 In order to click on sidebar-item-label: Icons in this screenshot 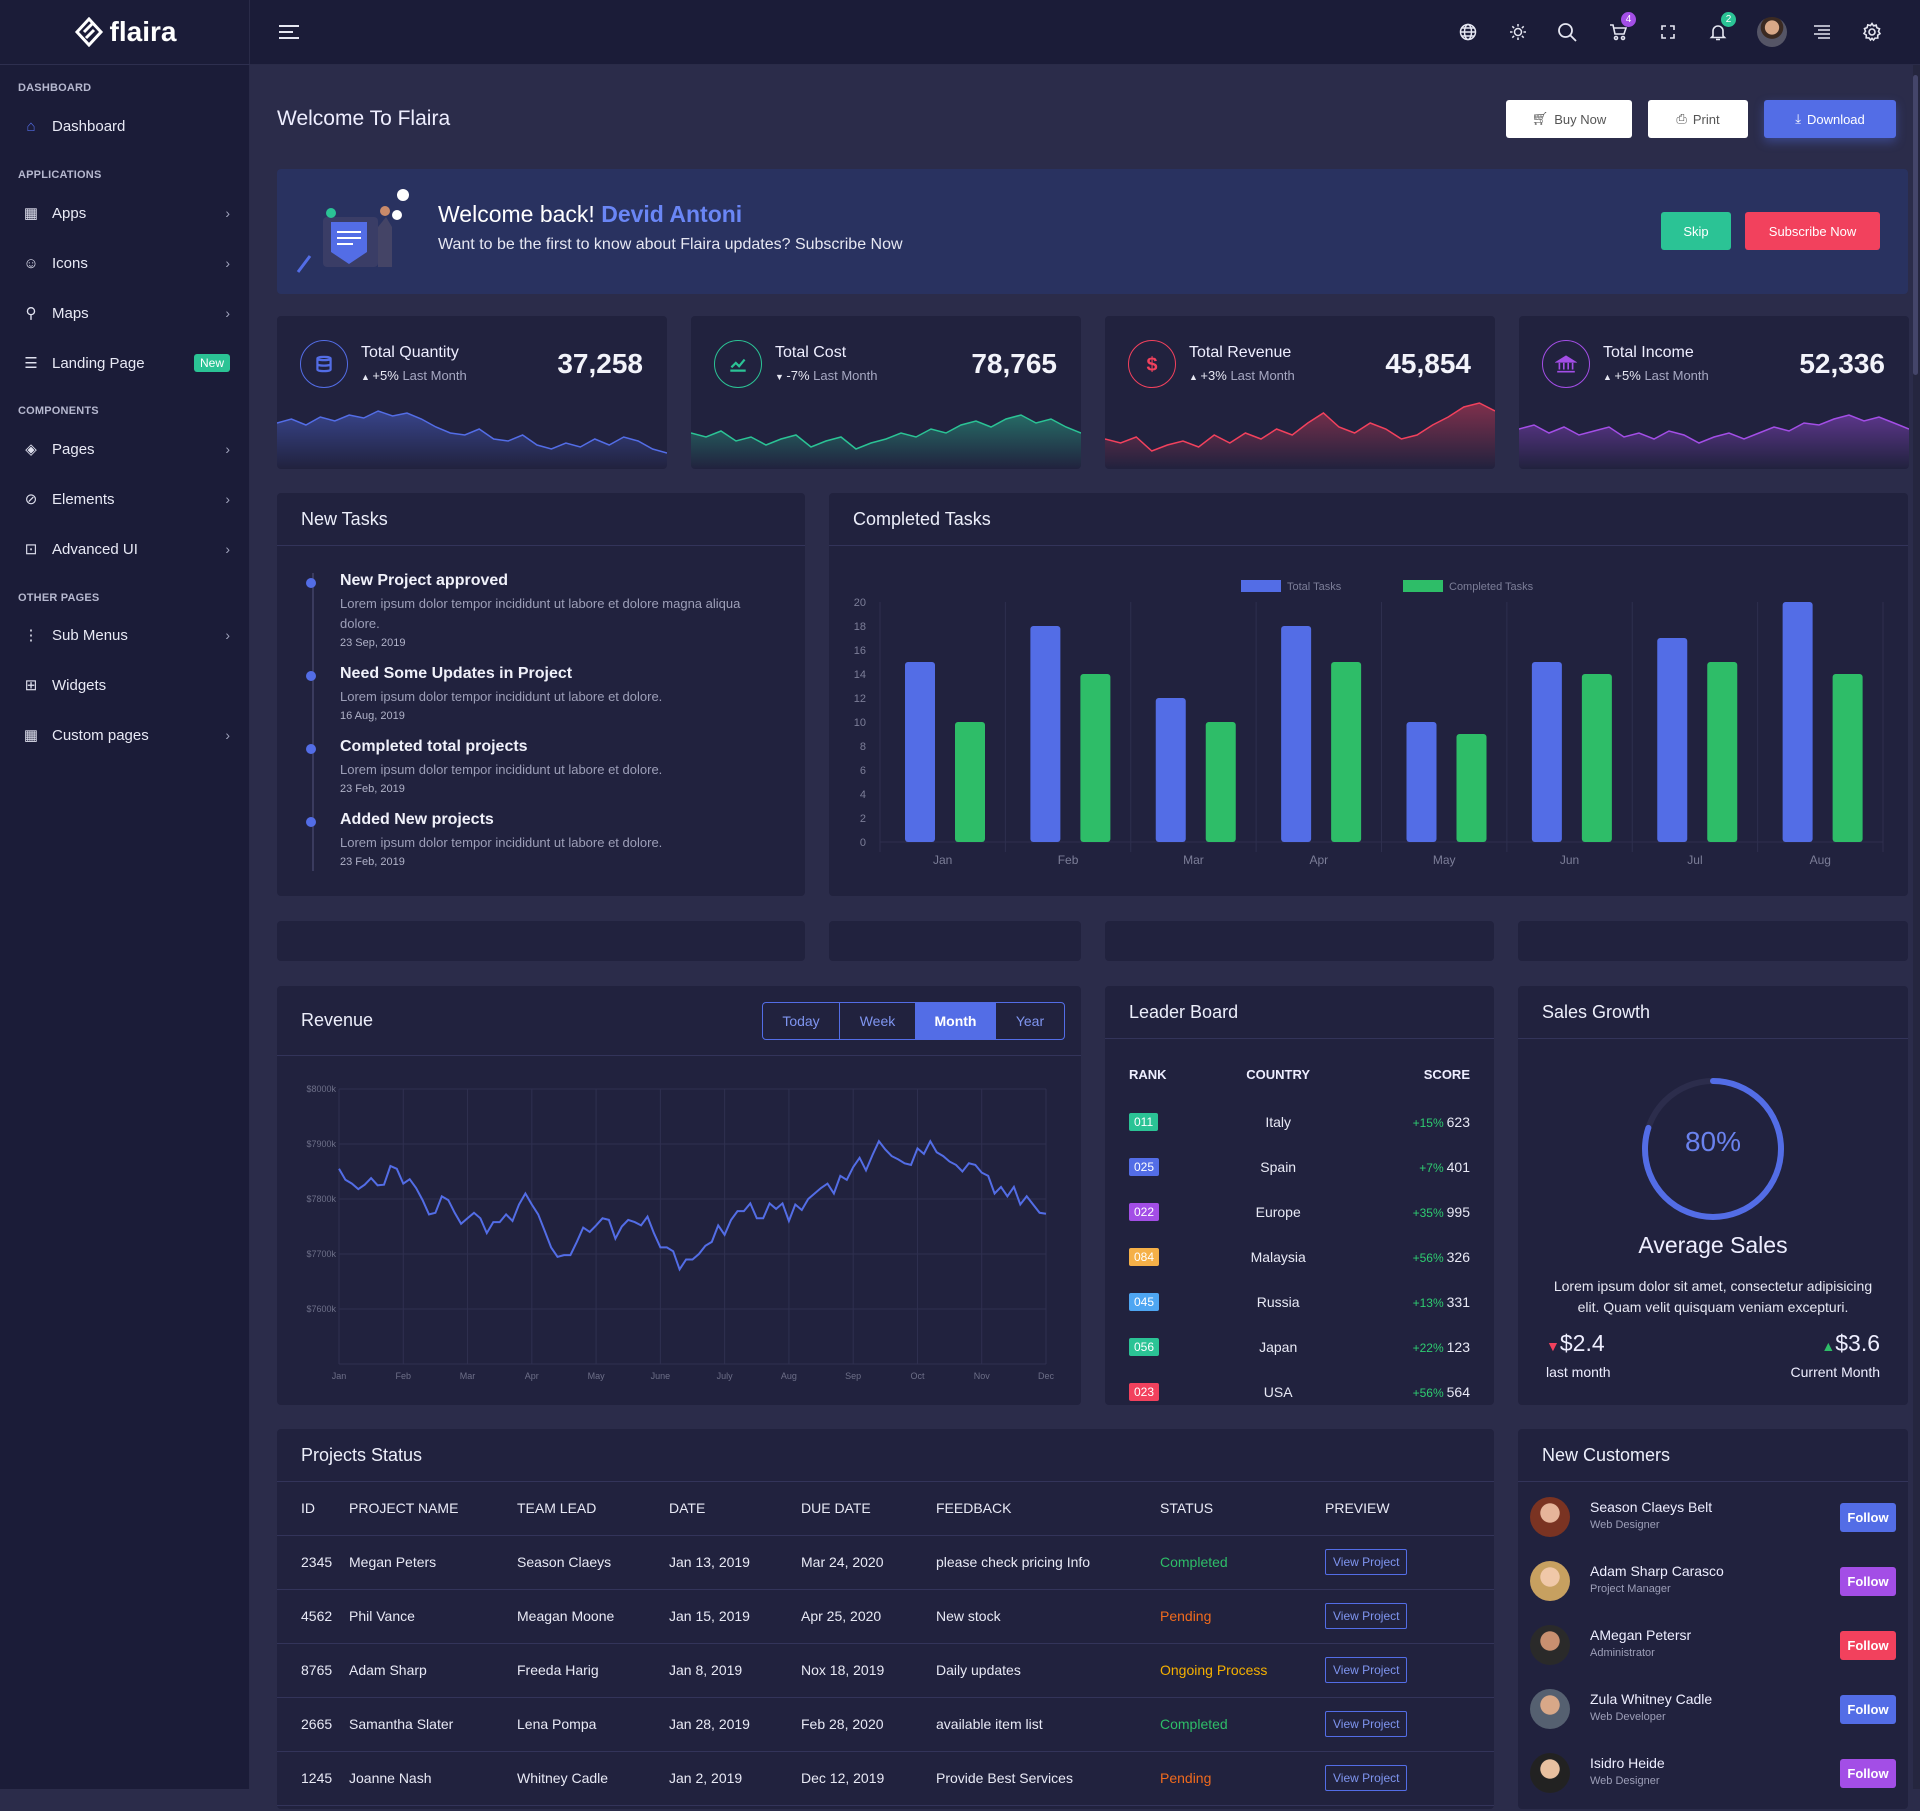, I will do `click(70, 263)`.